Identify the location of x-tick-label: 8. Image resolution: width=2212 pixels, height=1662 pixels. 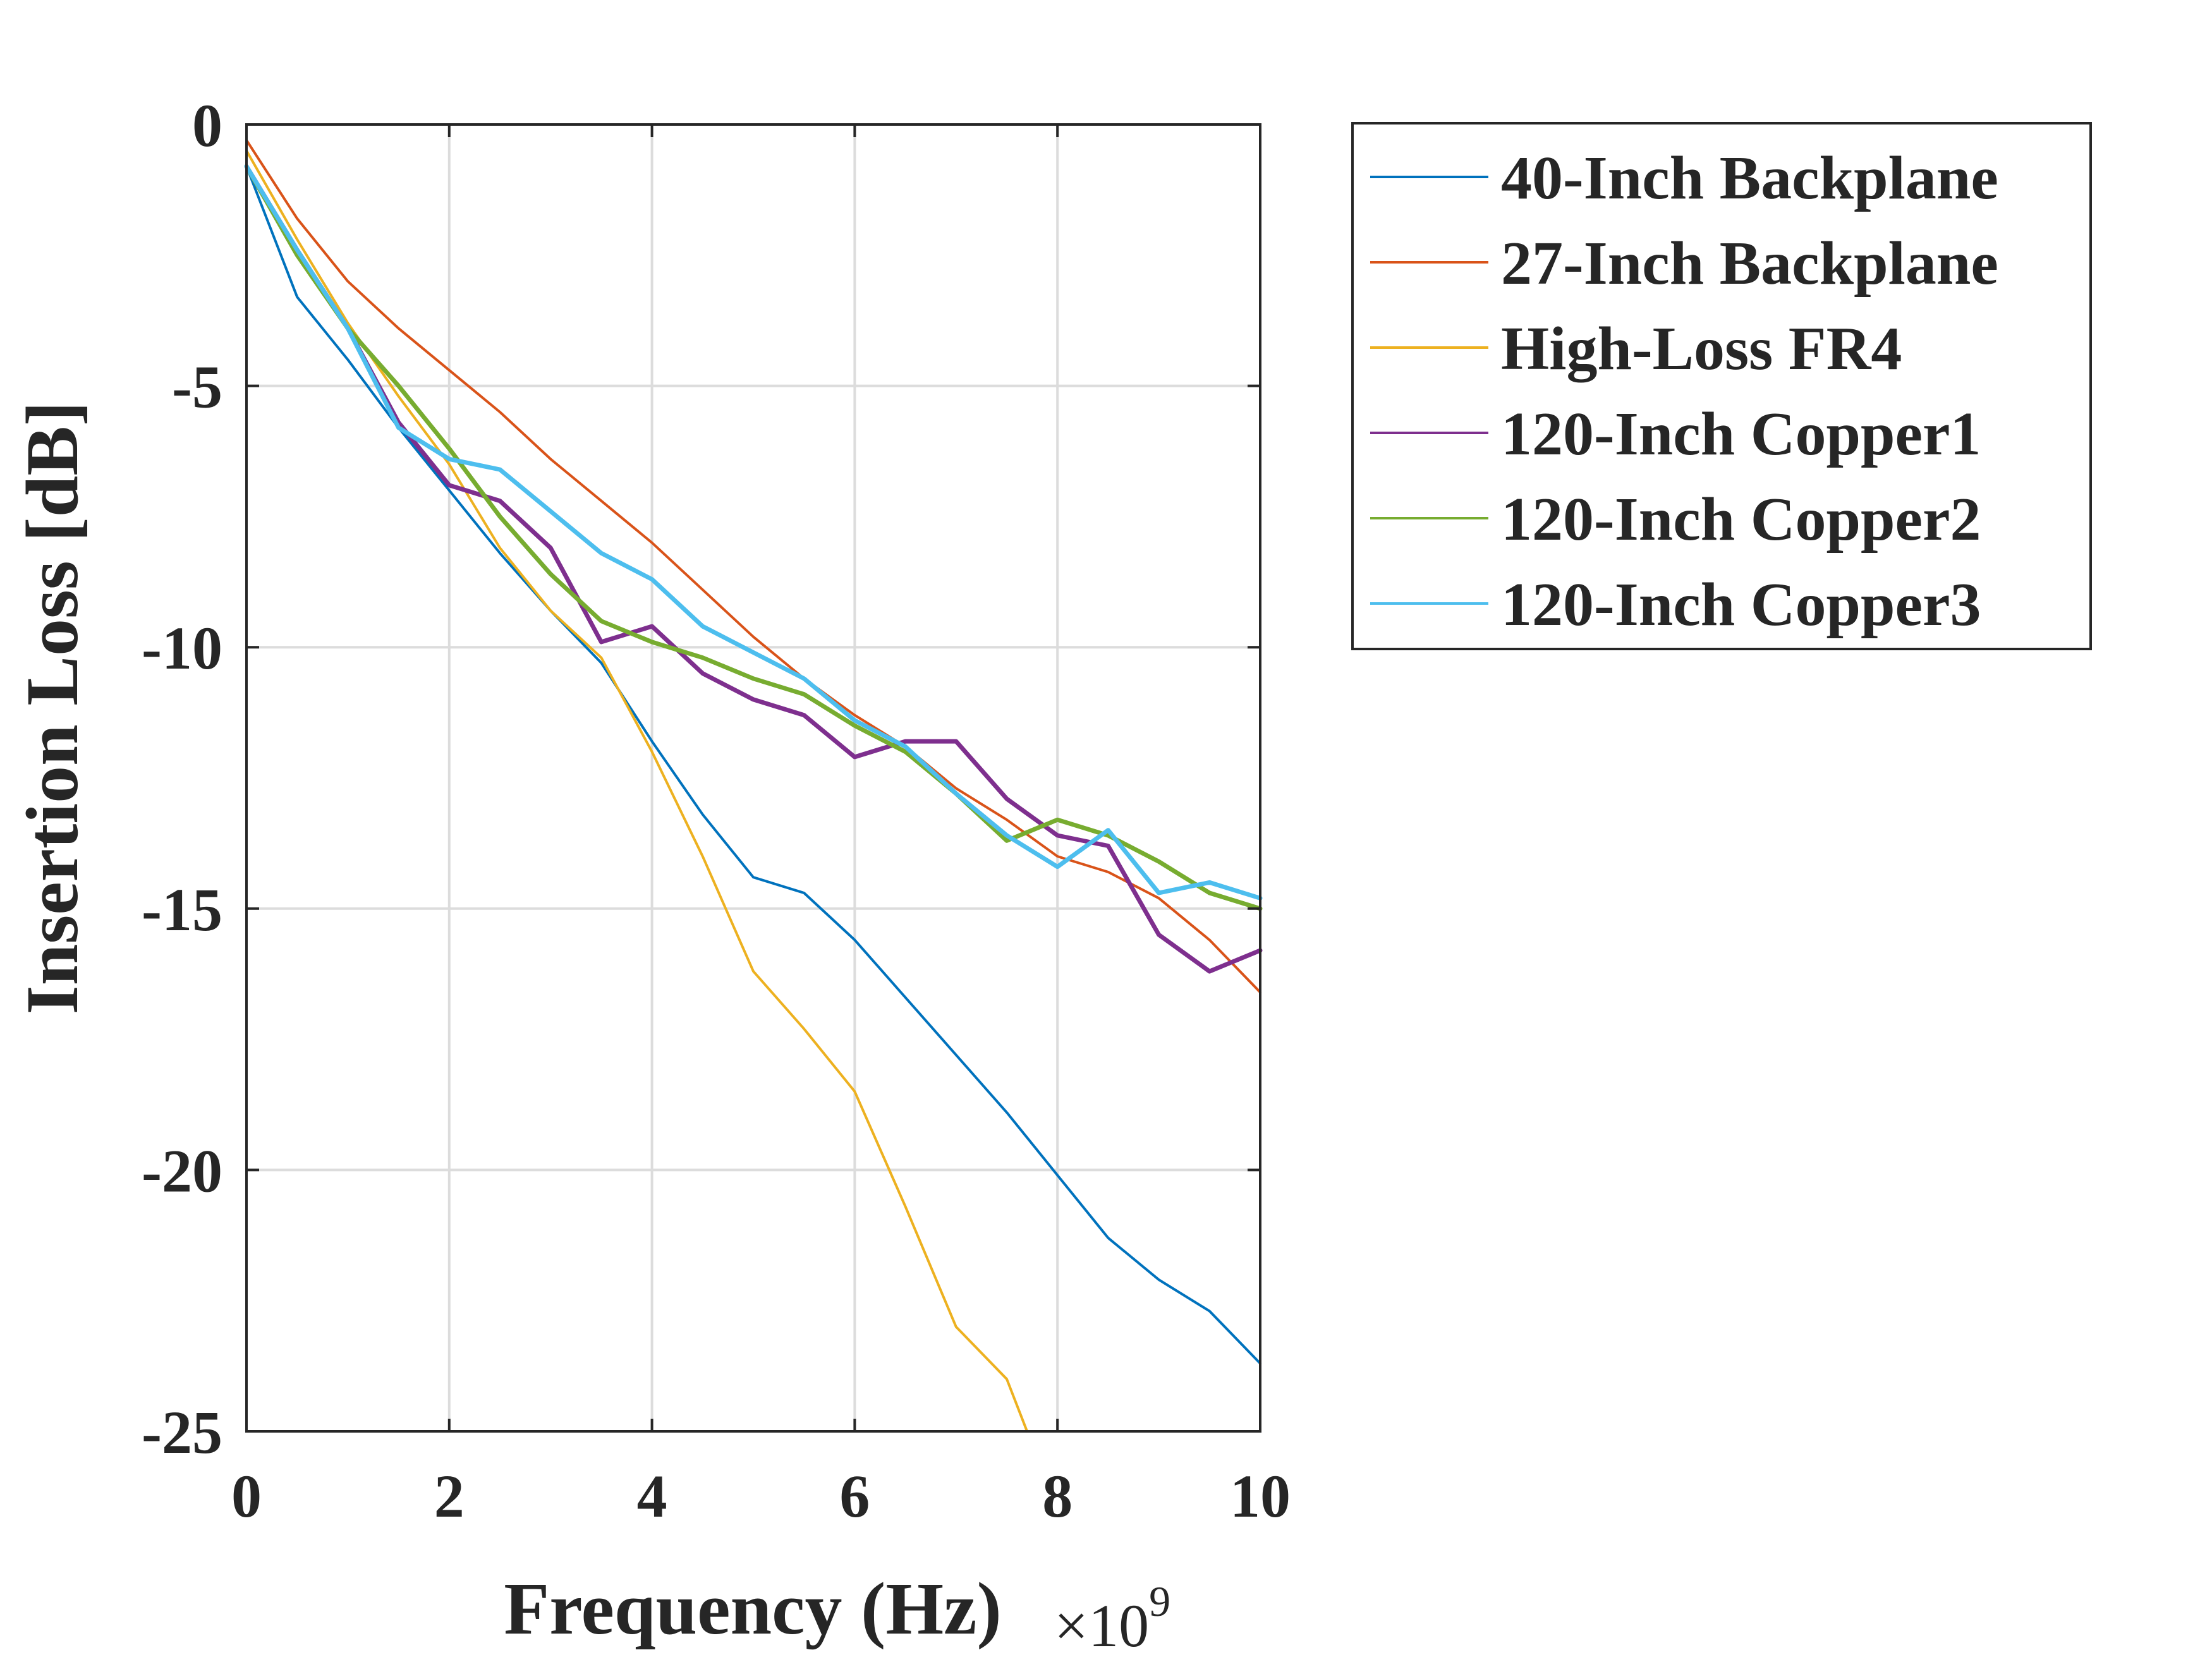
(1057, 1496).